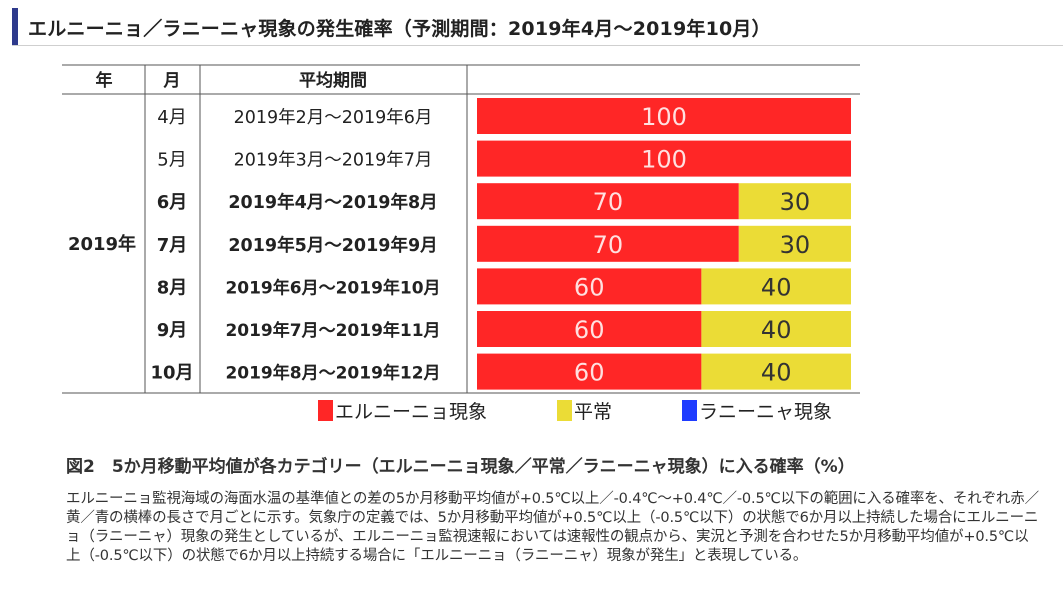 The image size is (1063, 599). I want to click on row-period-label: 2019年5月～2019年9月, so click(332, 245).